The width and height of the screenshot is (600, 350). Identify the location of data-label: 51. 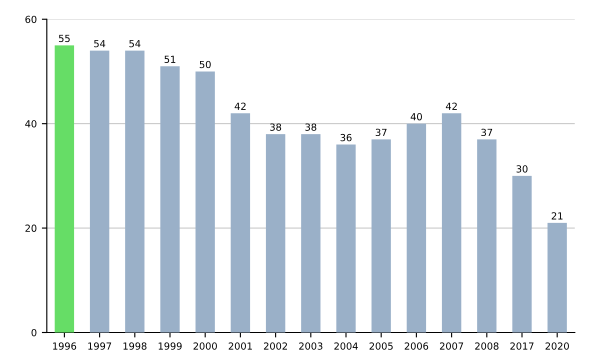
(170, 59).